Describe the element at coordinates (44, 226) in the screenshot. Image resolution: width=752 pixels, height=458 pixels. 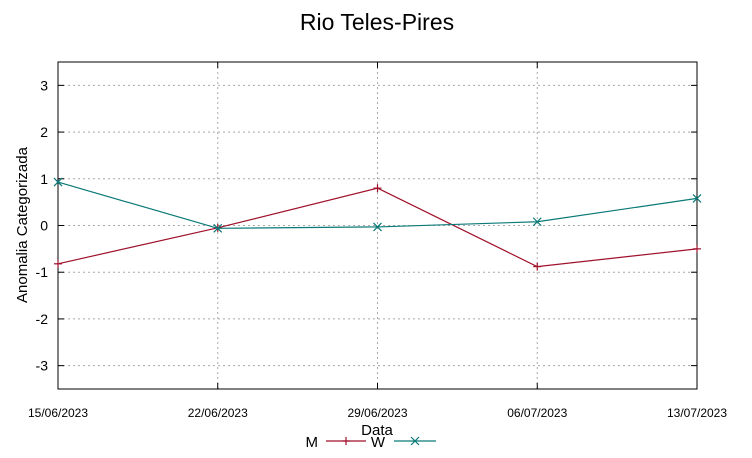
I see `y-tick-label: 0` at that location.